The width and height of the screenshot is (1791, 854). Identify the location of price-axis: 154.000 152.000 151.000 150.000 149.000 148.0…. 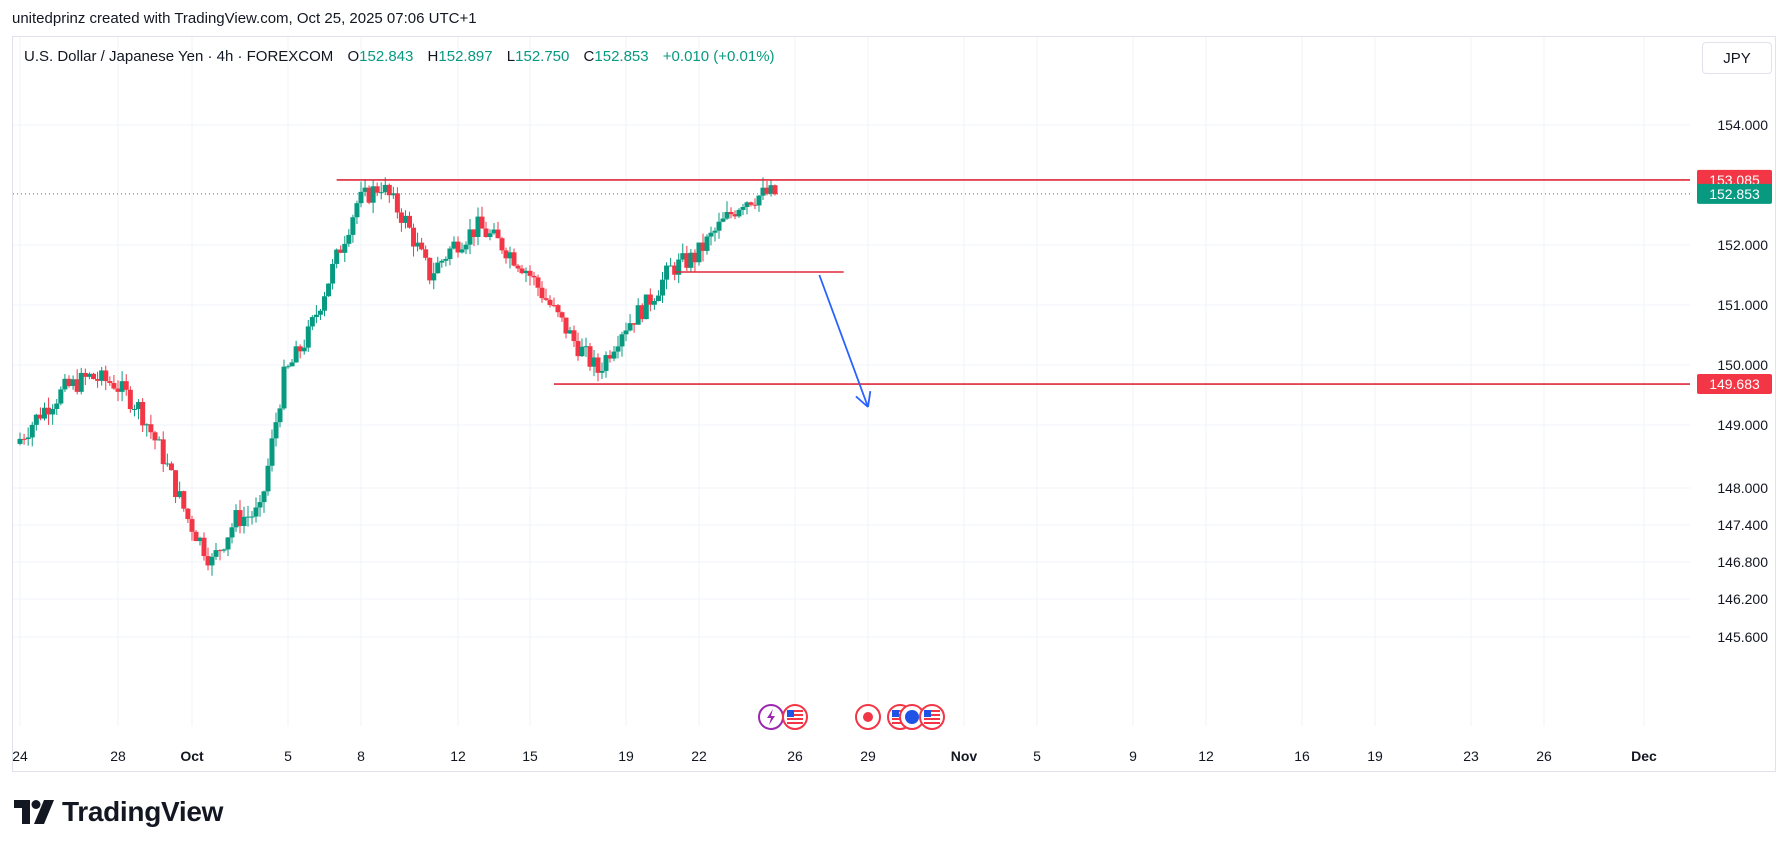
(1734, 381).